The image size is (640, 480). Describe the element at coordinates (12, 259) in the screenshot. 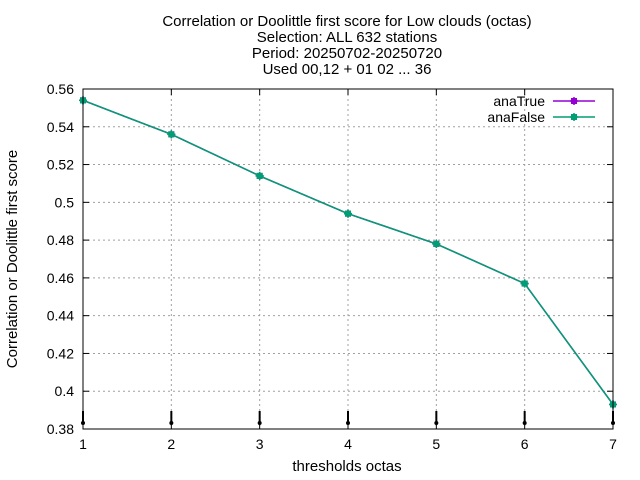

I see `y-axis-label: Correlation or Doolittle first score` at that location.